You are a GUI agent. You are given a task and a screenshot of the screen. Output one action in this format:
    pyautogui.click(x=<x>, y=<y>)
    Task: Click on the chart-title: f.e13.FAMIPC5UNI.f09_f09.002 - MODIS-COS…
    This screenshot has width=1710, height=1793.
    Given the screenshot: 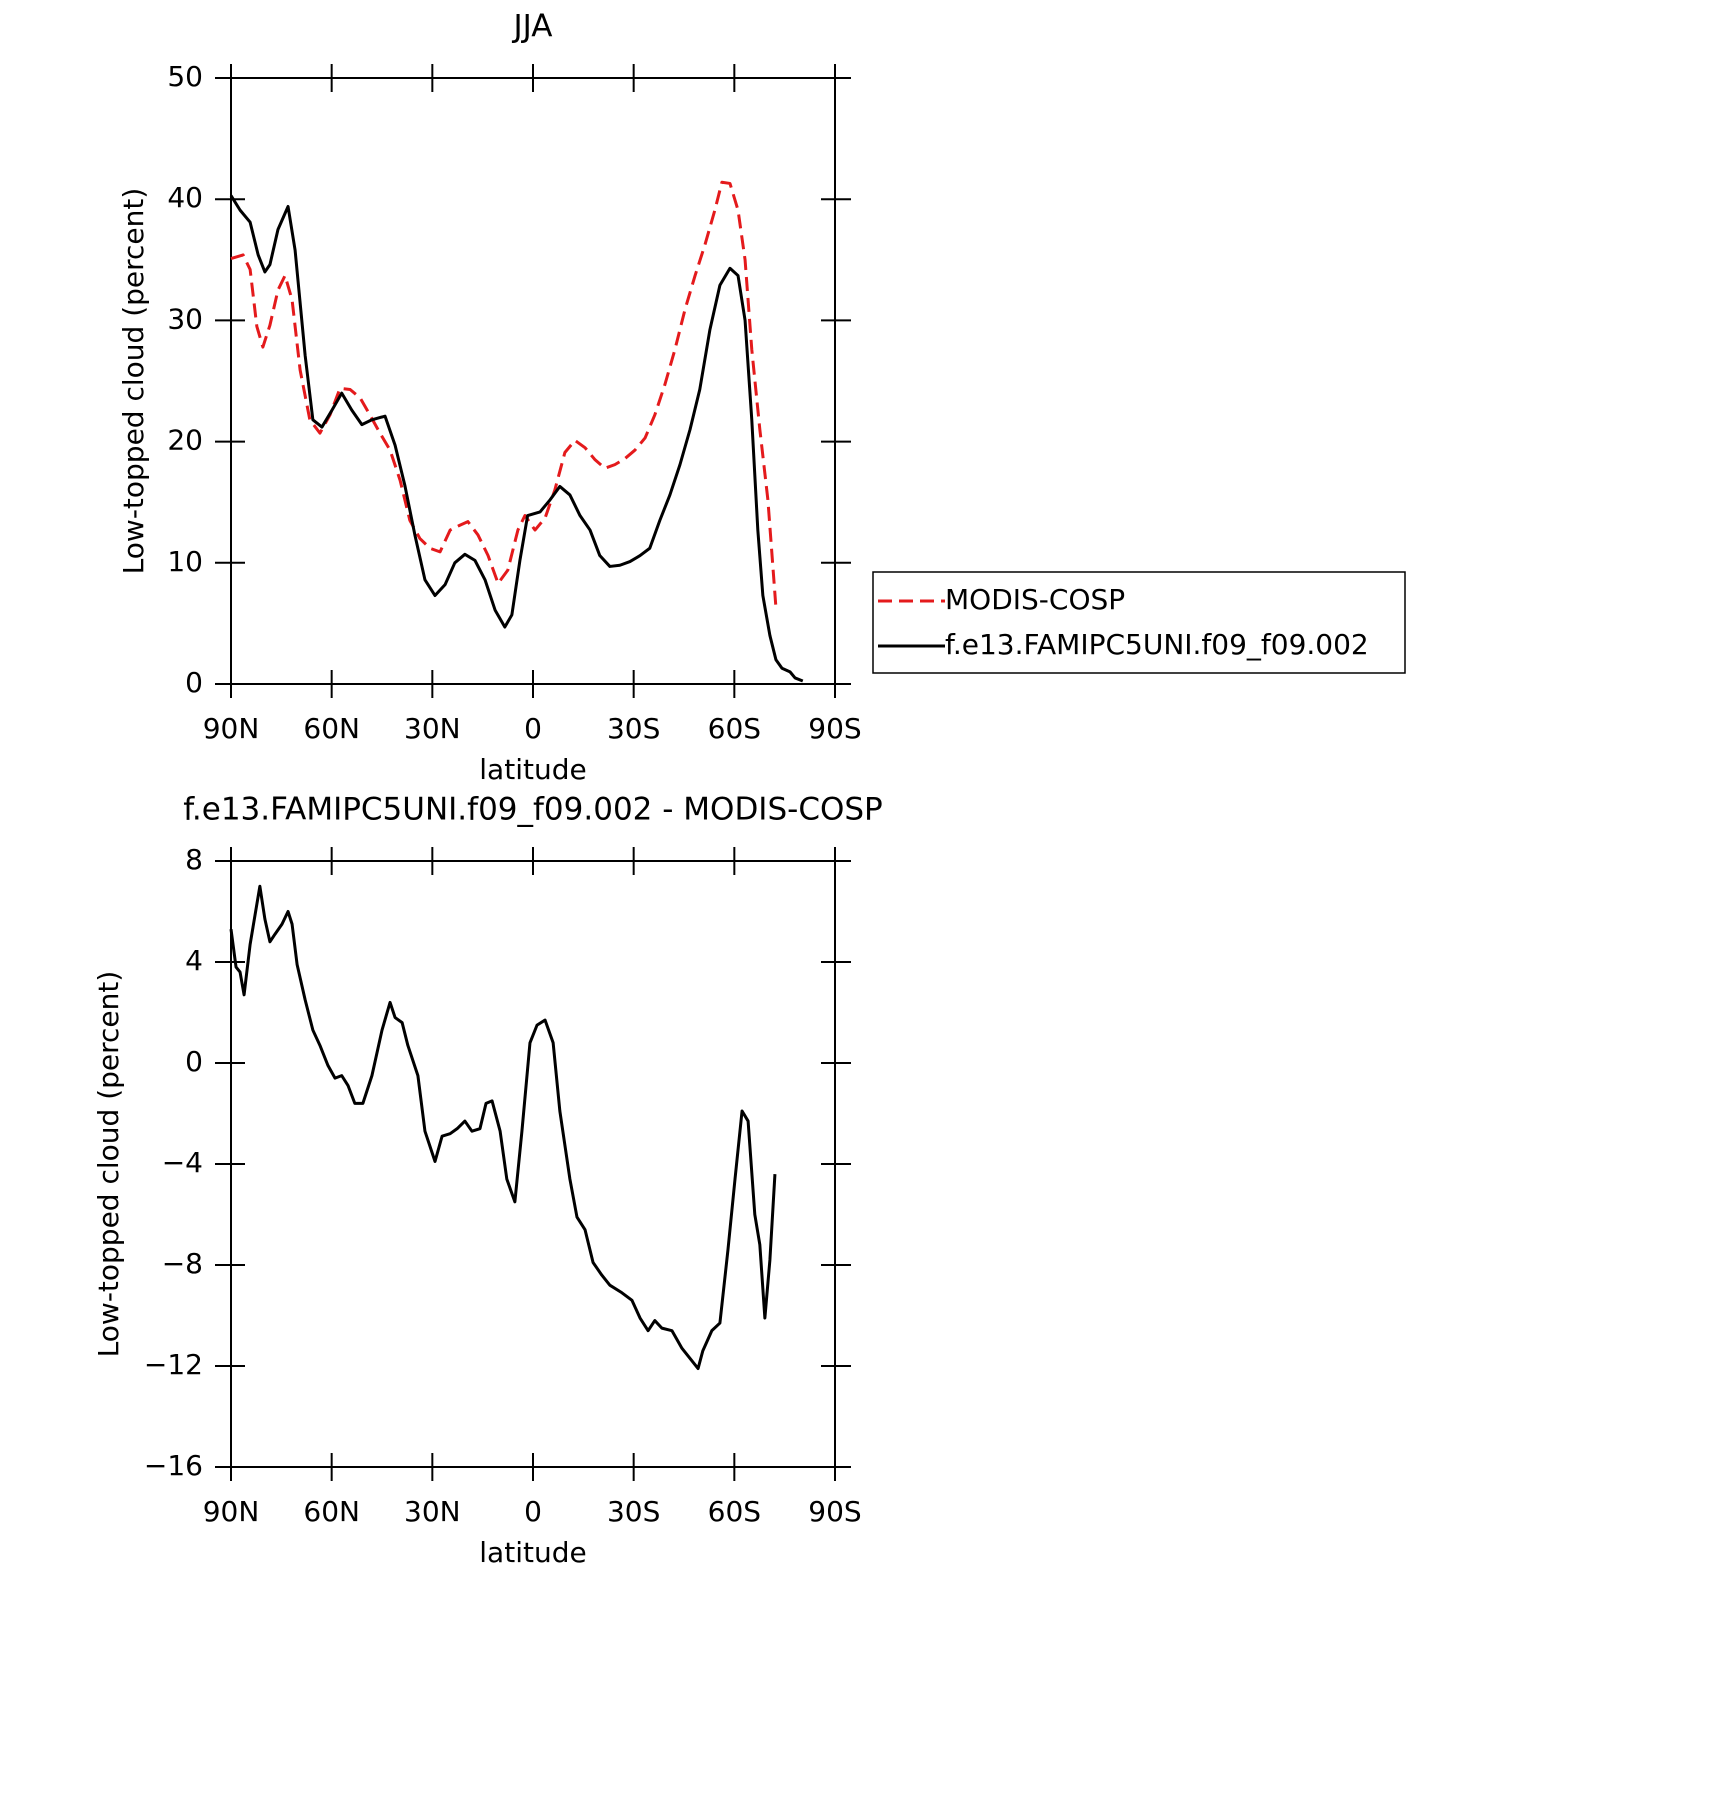 What is the action you would take?
    pyautogui.click(x=532, y=810)
    